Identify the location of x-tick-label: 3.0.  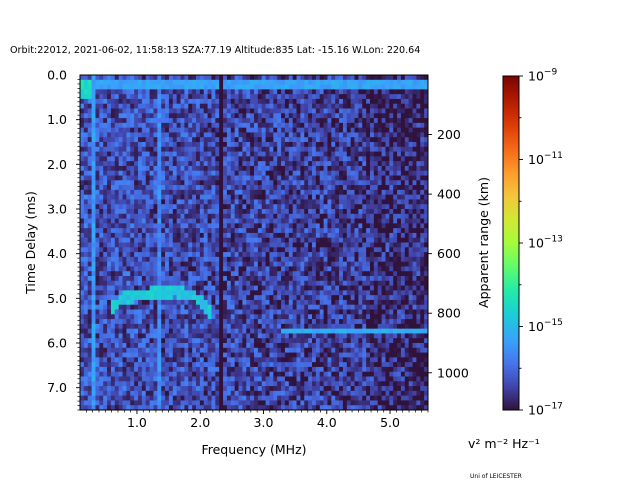
(264, 422).